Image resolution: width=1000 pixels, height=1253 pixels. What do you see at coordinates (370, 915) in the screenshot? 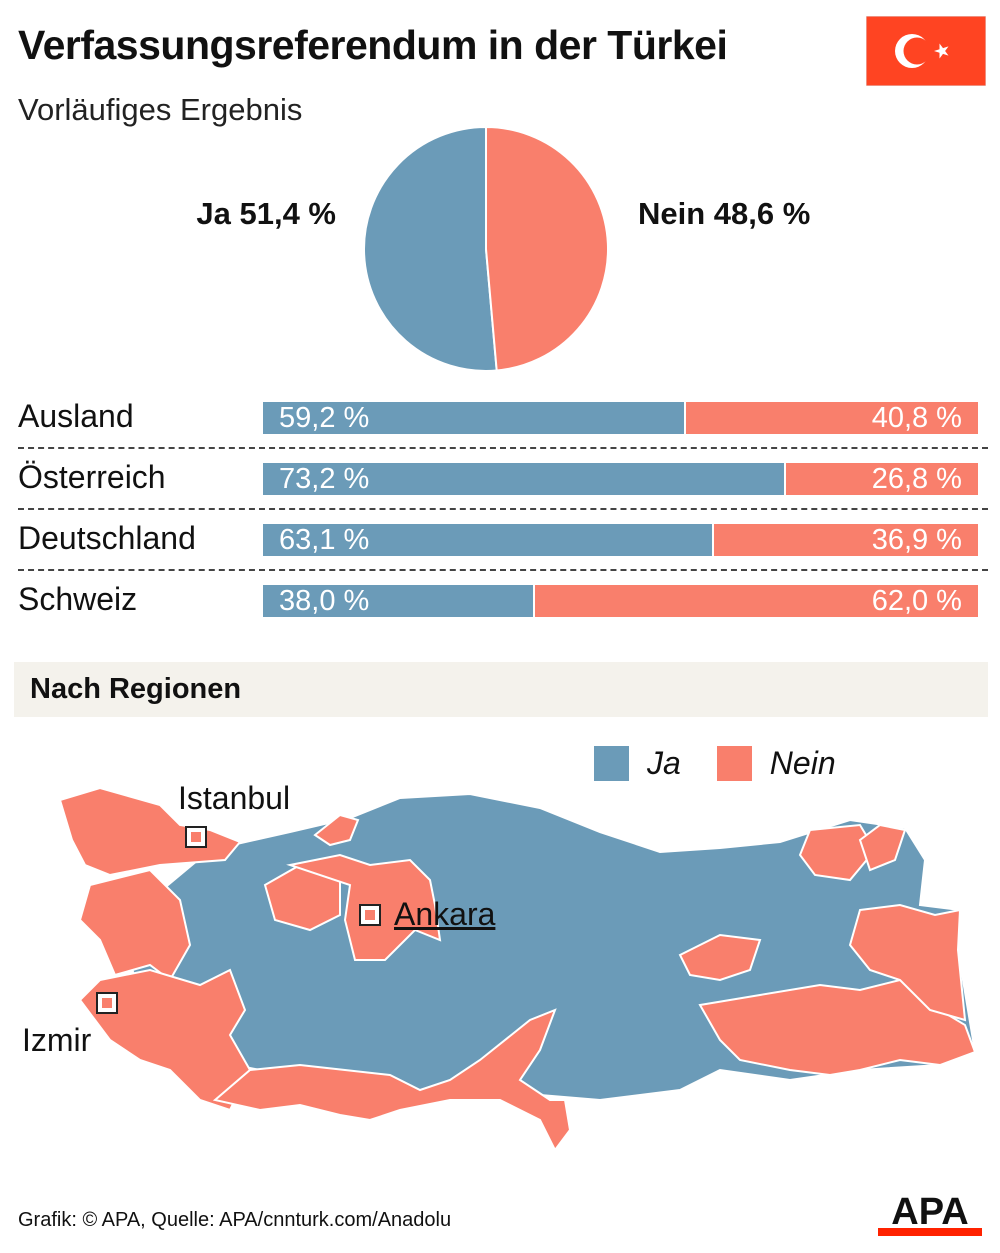
I see `ankara-marker` at bounding box center [370, 915].